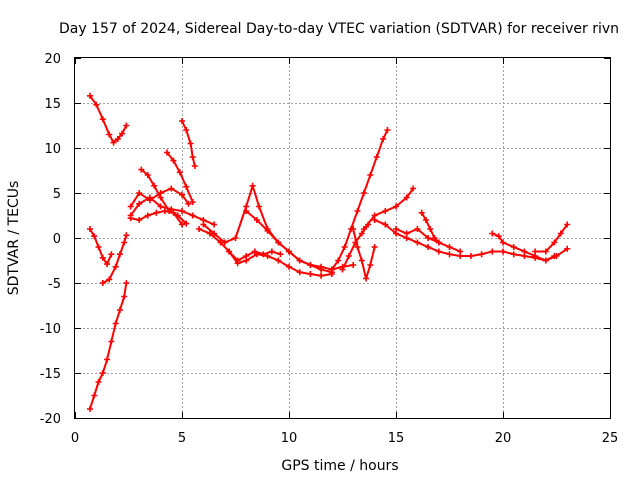  What do you see at coordinates (52, 149) in the screenshot?
I see `y-tick-label: 10` at bounding box center [52, 149].